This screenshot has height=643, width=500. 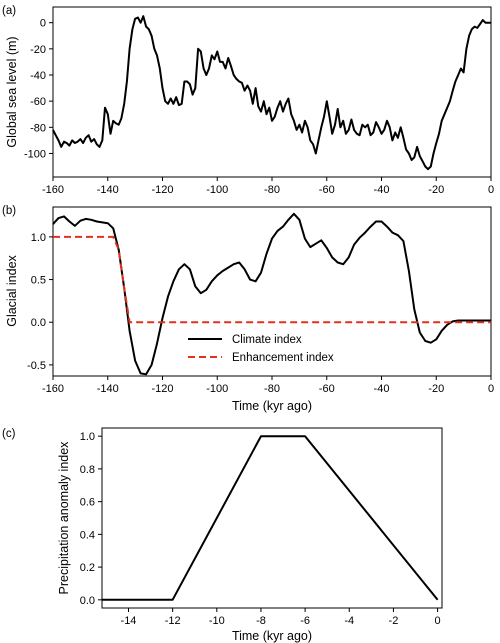 What do you see at coordinates (53, 389) in the screenshot?
I see `b-xtick-label: -160` at bounding box center [53, 389].